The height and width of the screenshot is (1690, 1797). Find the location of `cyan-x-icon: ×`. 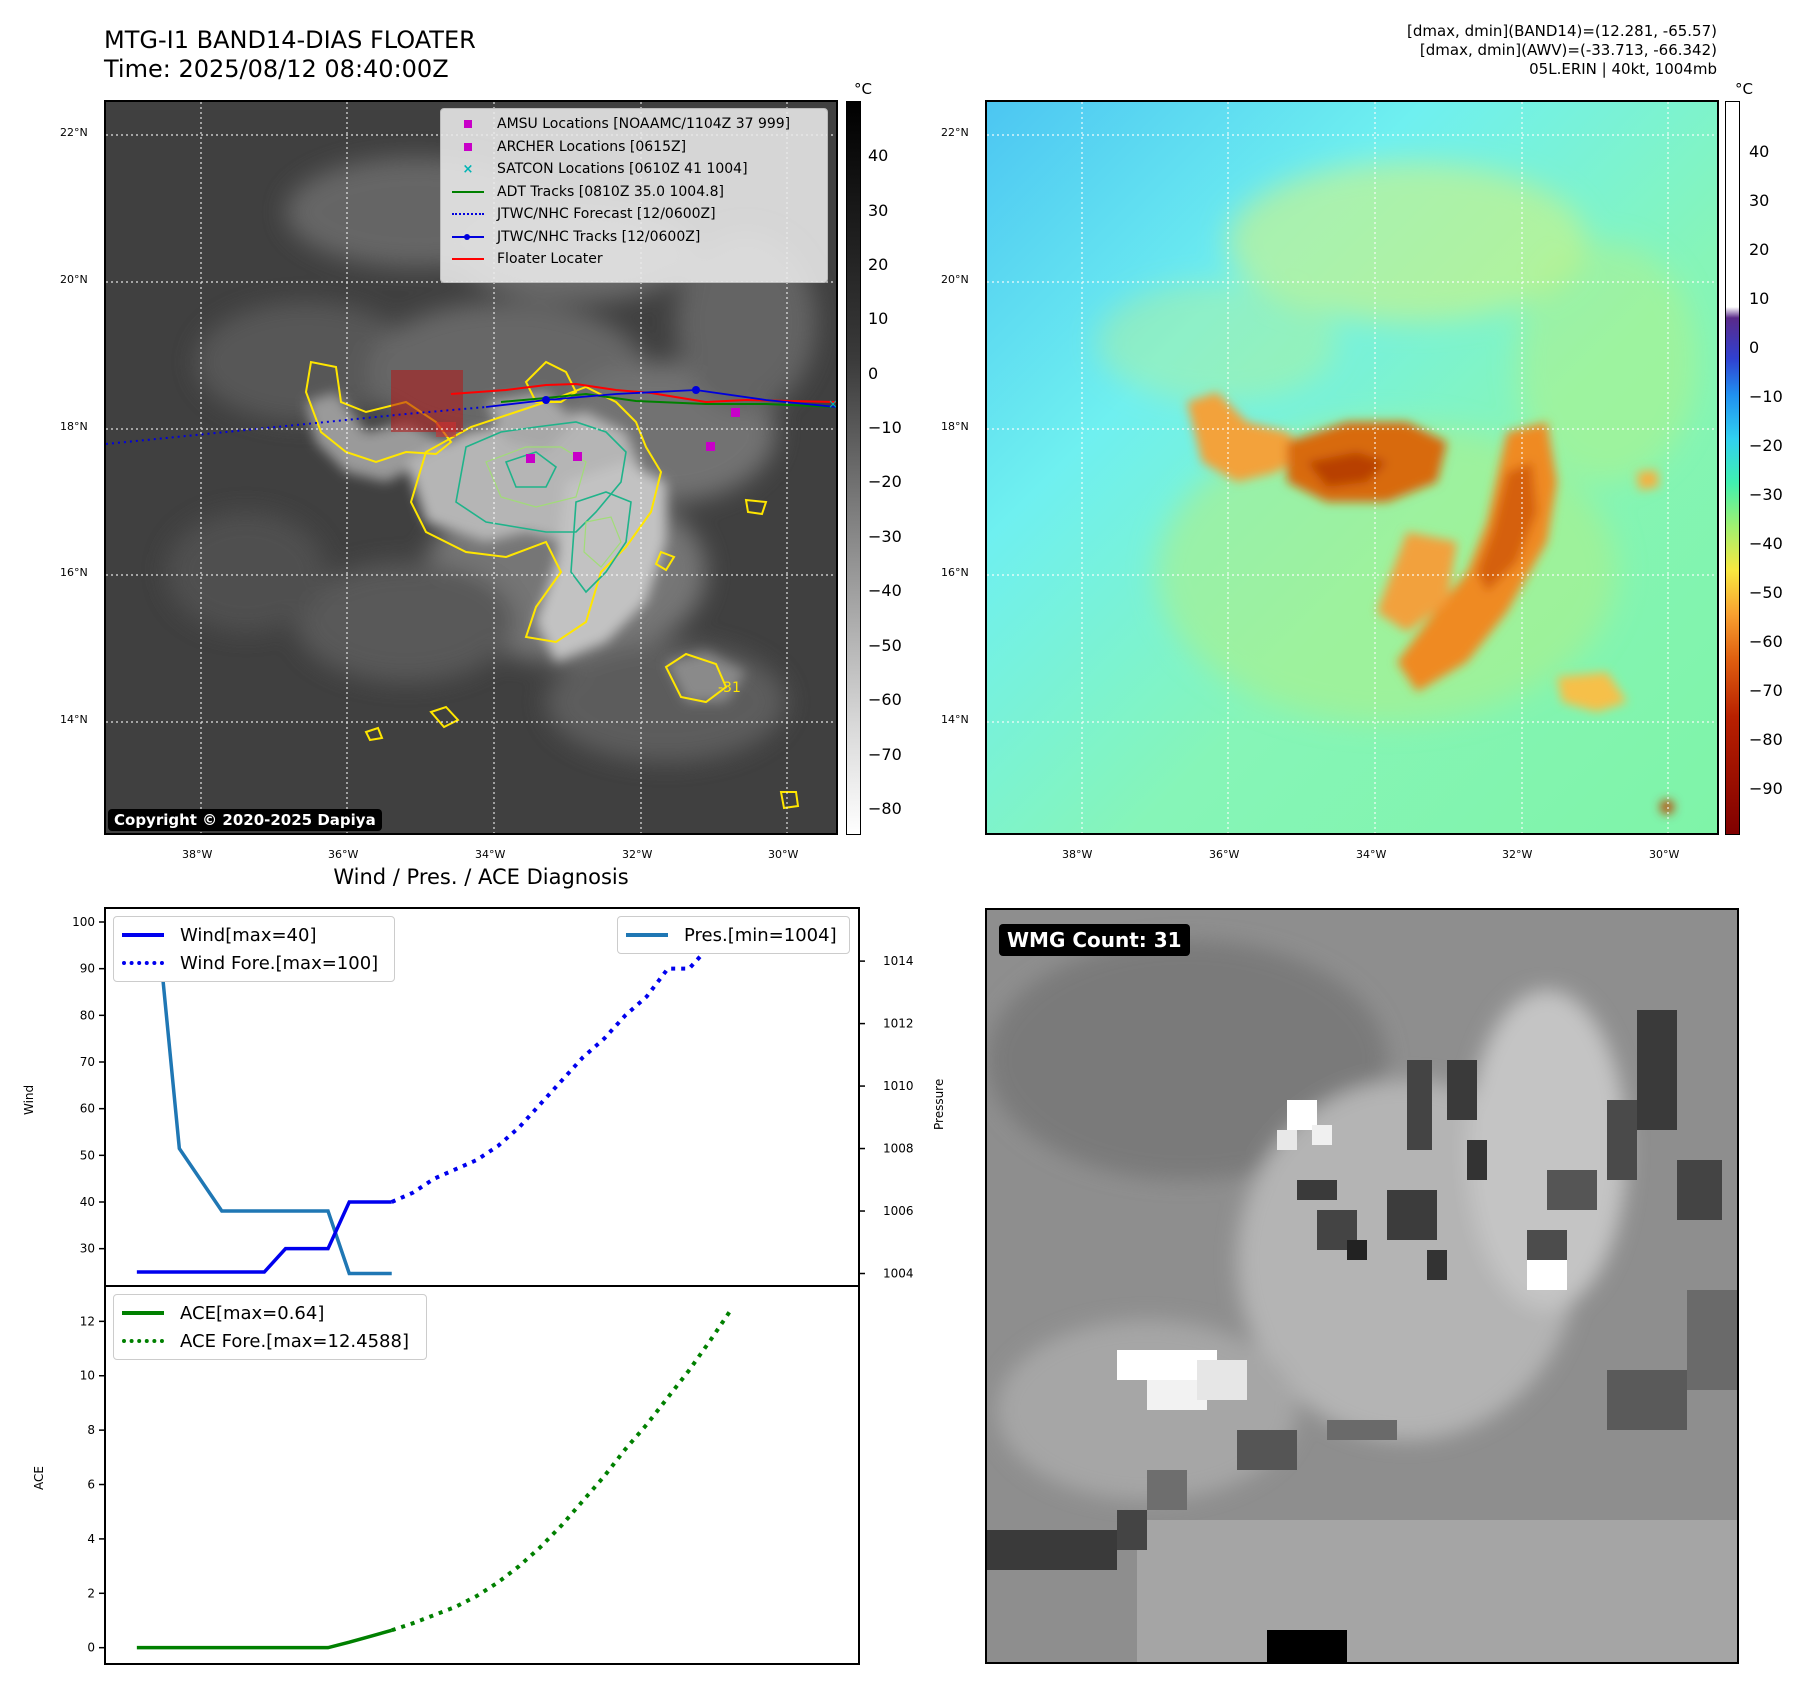

cyan-x-icon: × is located at coordinates (468, 169).